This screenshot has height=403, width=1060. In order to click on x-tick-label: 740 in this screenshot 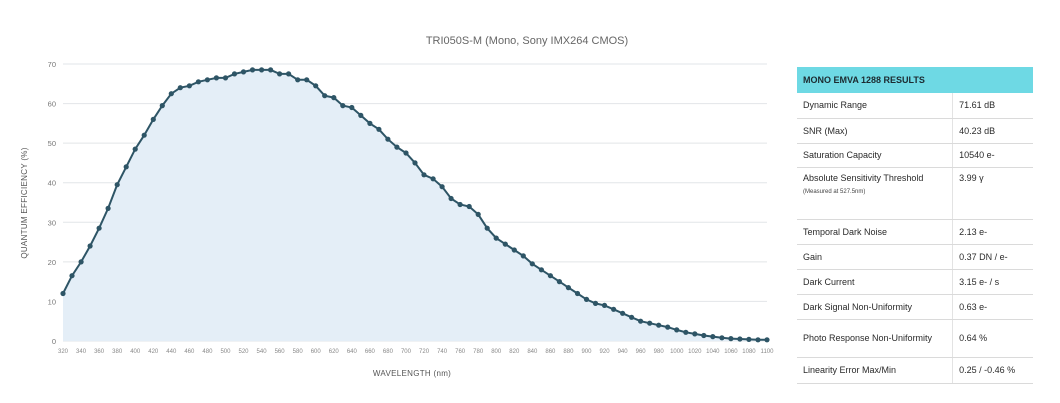, I will do `click(442, 352)`.